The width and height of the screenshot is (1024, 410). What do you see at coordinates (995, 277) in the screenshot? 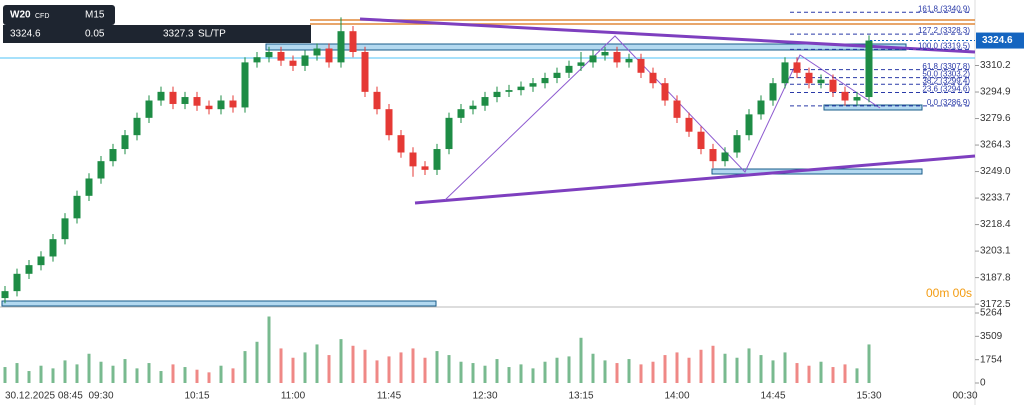
I see `y-tick-label: 3187.8` at bounding box center [995, 277].